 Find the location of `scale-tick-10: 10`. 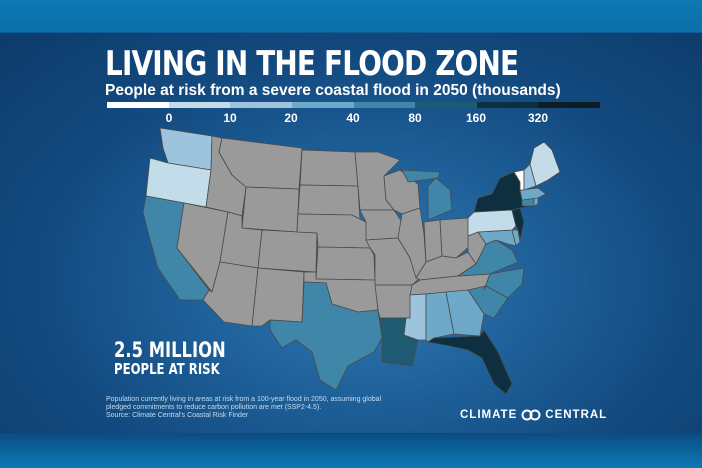

scale-tick-10: 10 is located at coordinates (230, 118).